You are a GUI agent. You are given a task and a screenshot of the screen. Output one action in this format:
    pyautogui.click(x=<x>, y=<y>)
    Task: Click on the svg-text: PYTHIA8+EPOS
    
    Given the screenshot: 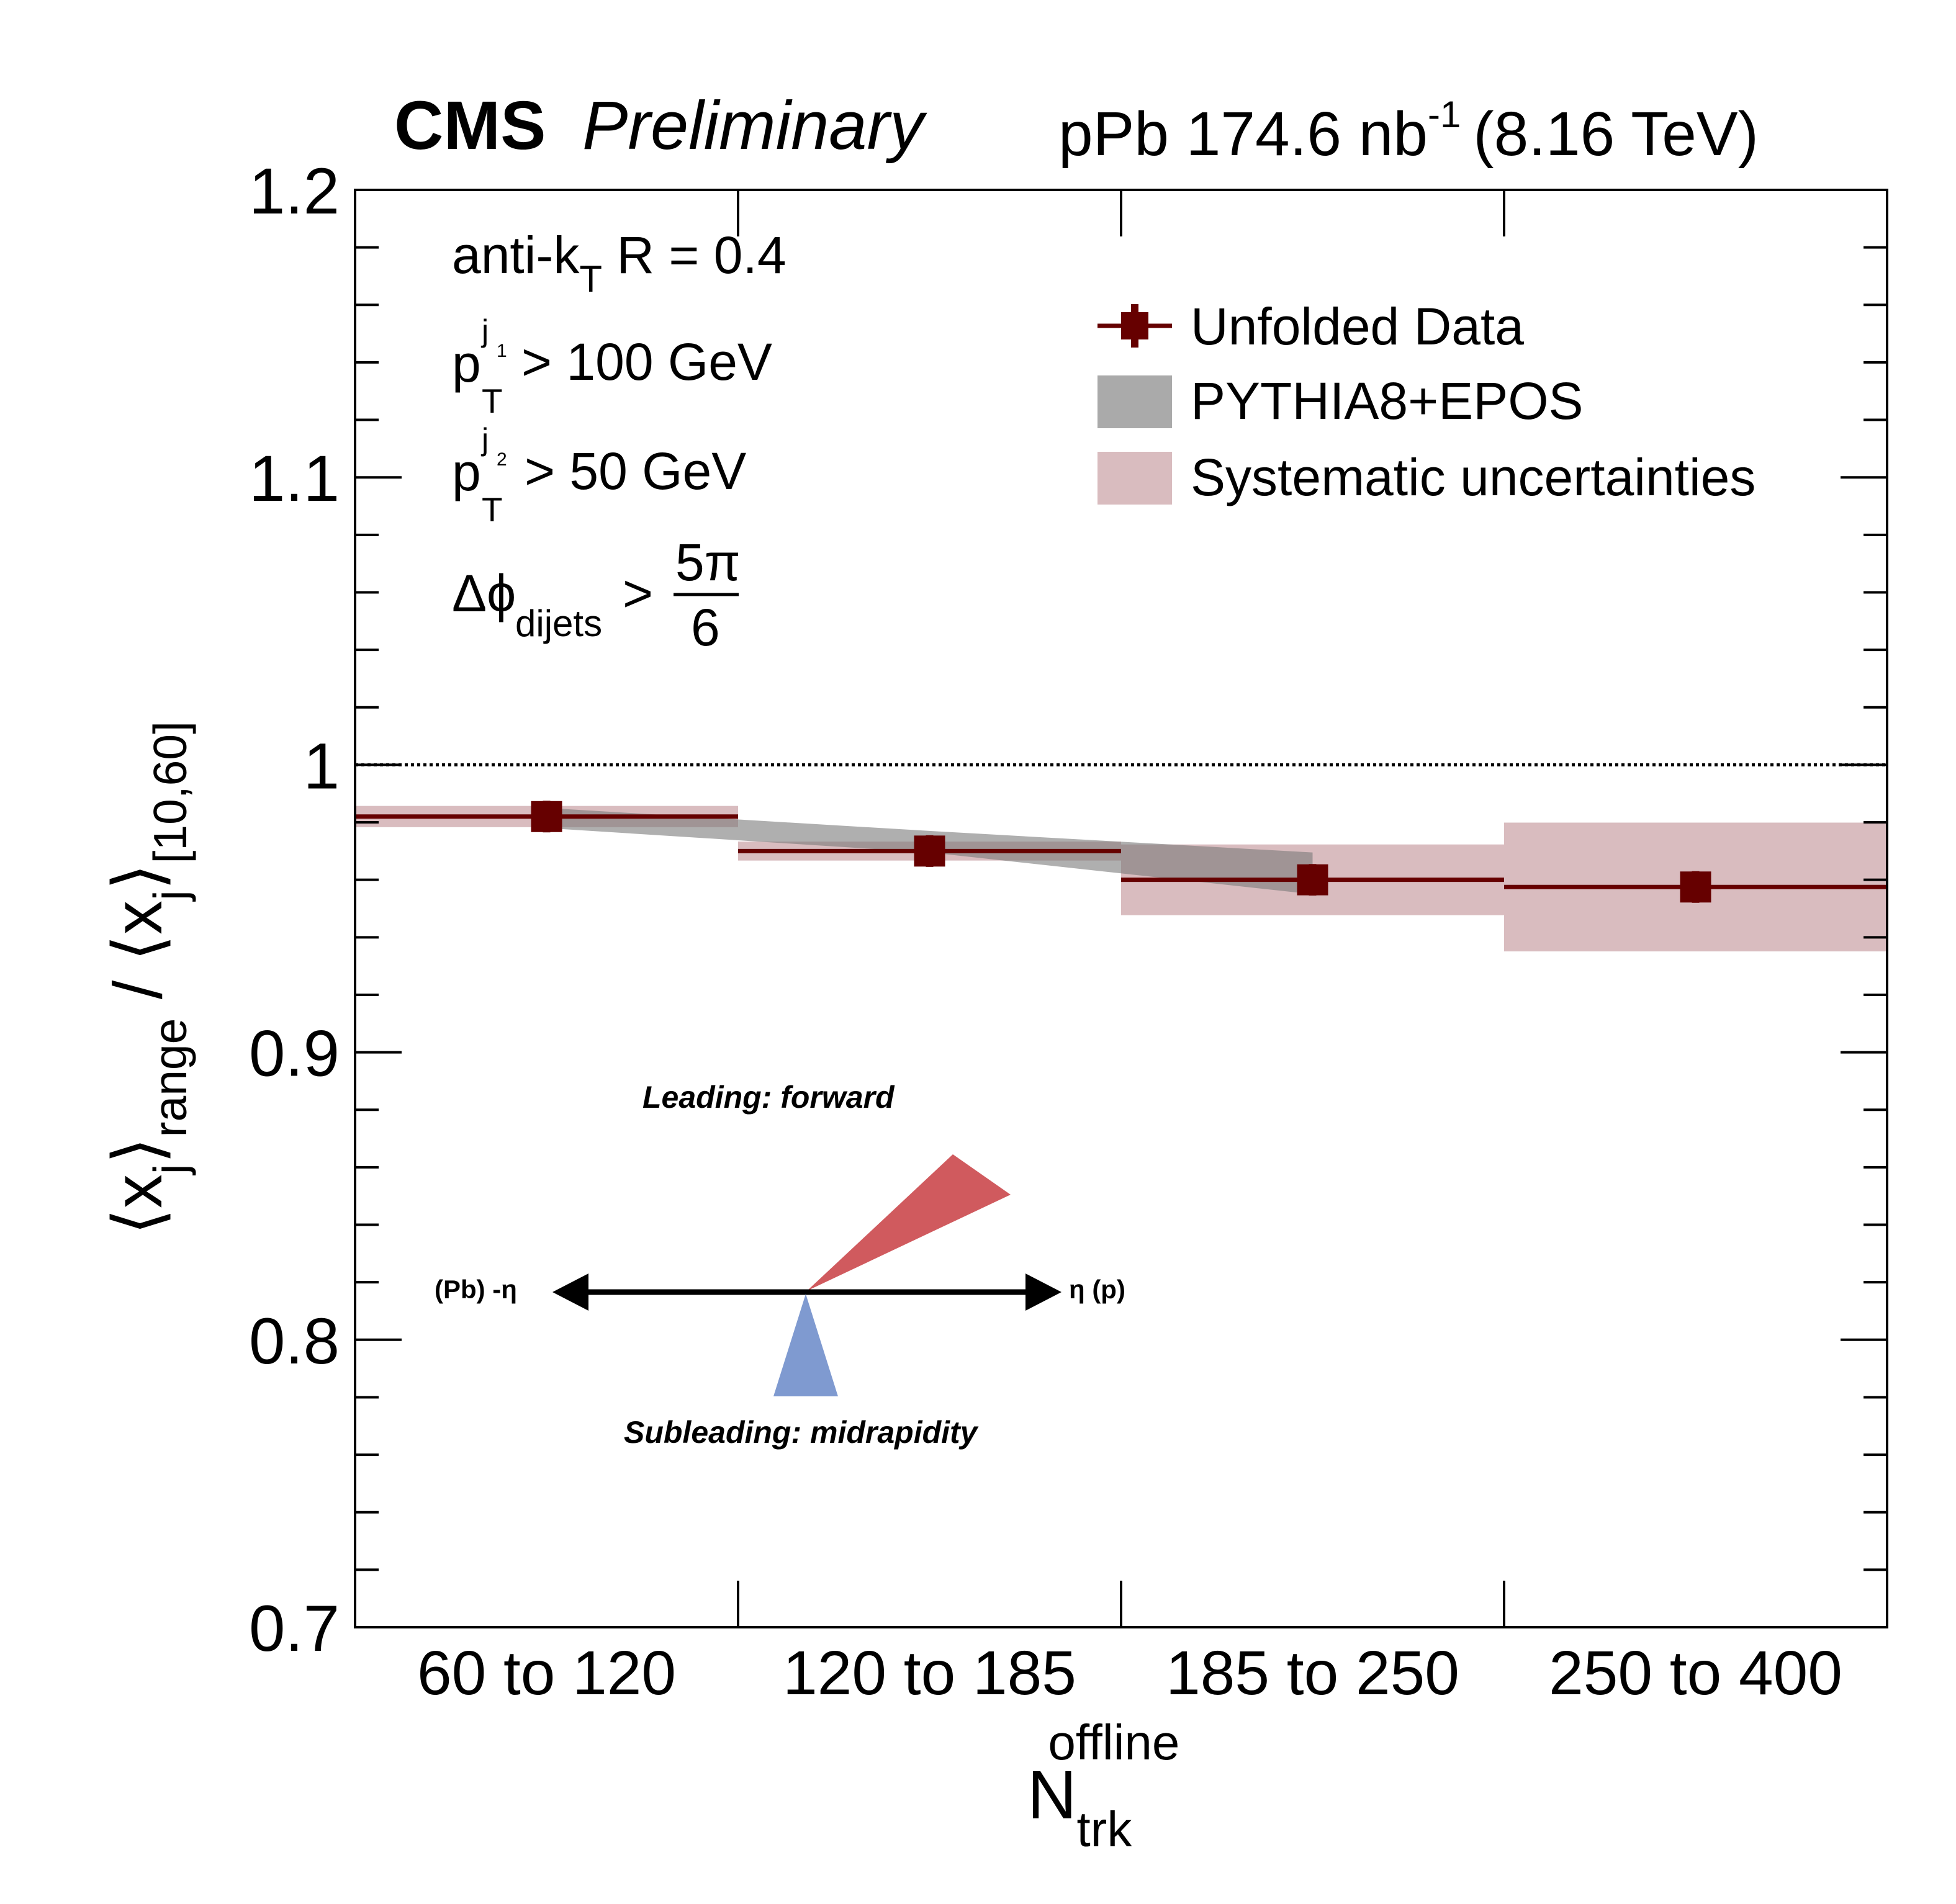 What is the action you would take?
    pyautogui.click(x=1387, y=401)
    